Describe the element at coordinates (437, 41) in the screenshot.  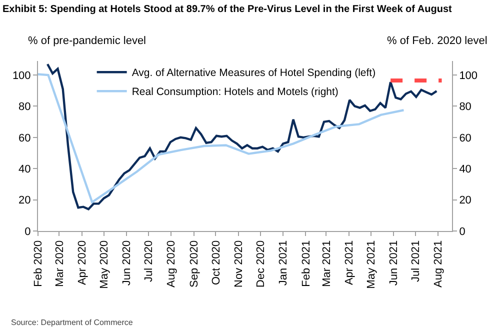
I see `y2-axis-title: % of Feb. 2020 level` at that location.